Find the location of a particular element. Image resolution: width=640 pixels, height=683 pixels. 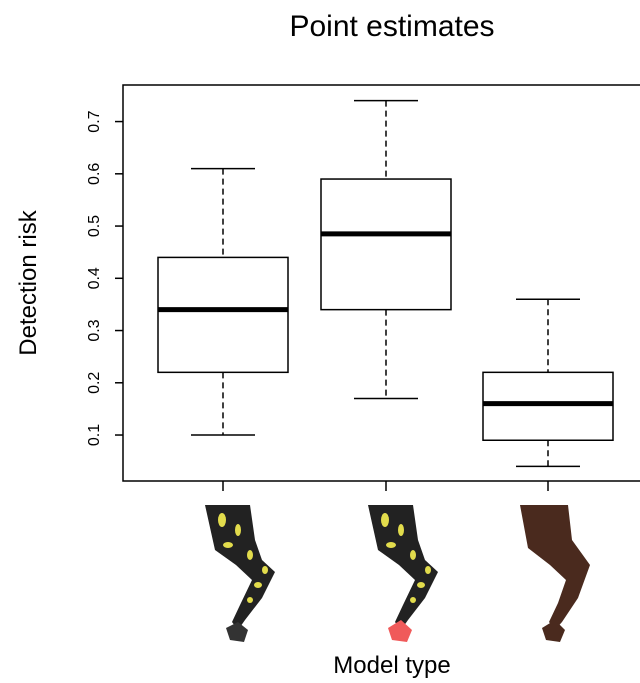

y-tick-label: 0.4 is located at coordinates (94, 278).